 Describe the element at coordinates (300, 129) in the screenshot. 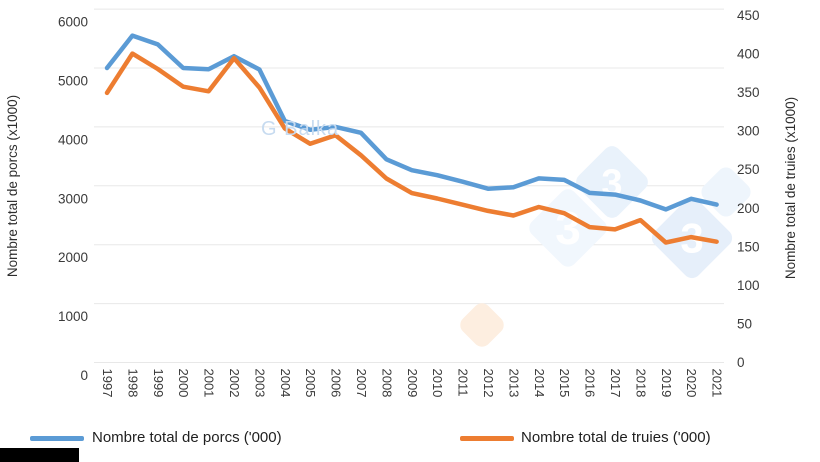

I see `watermark-author-text: G Balka` at that location.